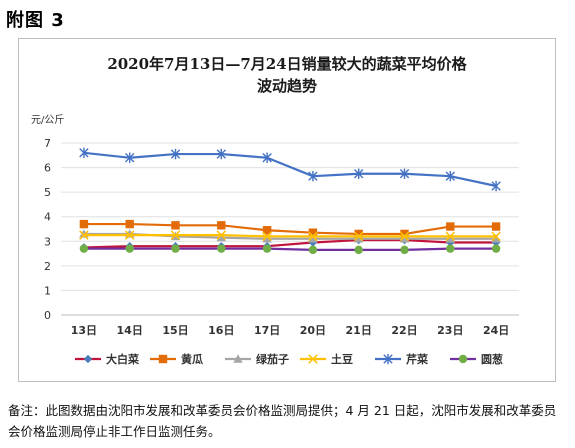 The image size is (575, 448). Describe the element at coordinates (47, 217) in the screenshot. I see `y-tick-label: 4` at that location.